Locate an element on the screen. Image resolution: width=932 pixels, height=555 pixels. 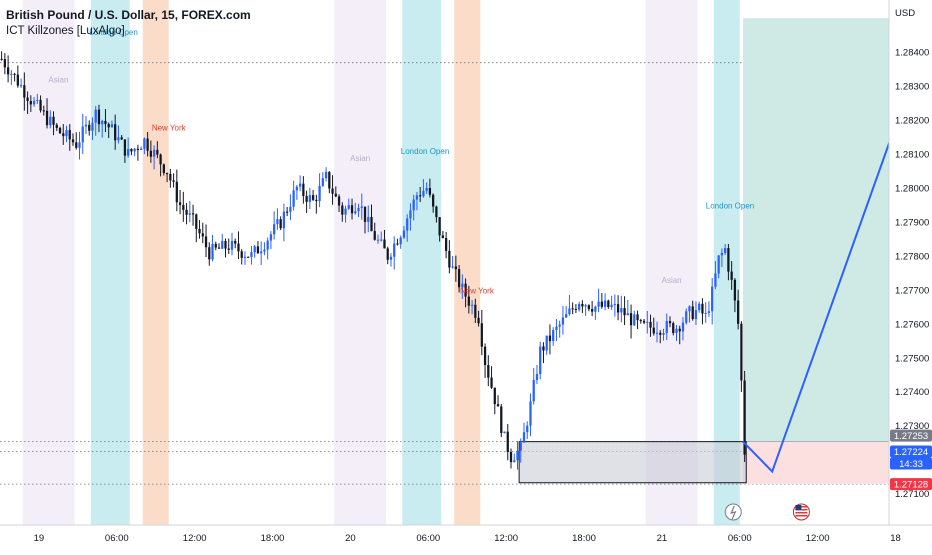
time-tick-0: 19 is located at coordinates (39, 538).